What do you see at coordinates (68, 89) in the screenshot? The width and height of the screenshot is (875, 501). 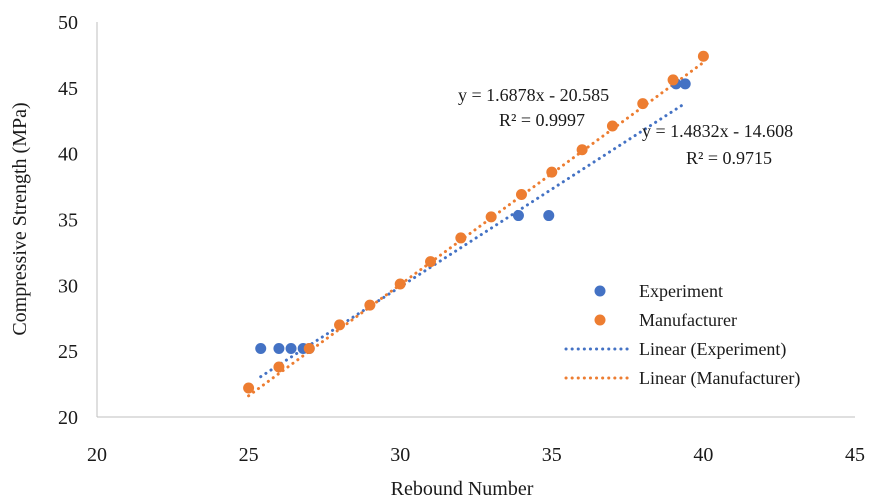 I see `y-tick-label: 45` at bounding box center [68, 89].